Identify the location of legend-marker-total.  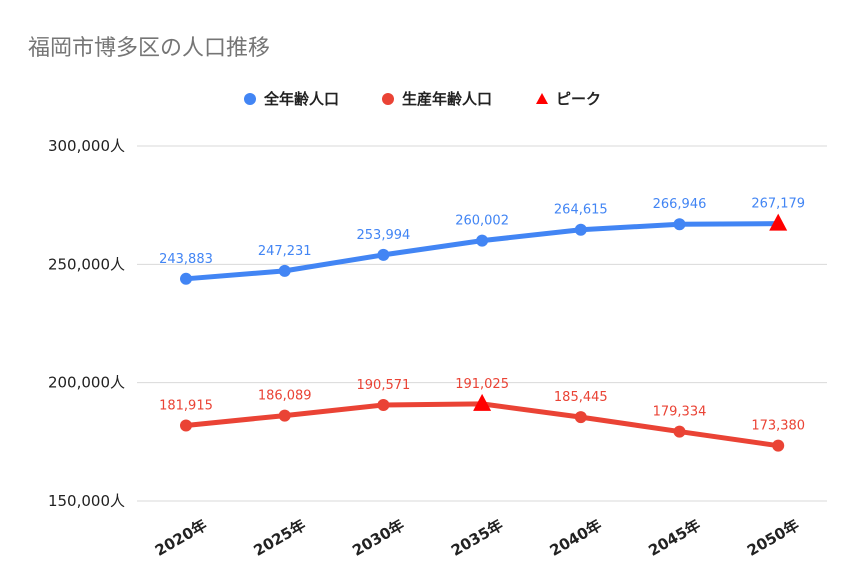
(250, 99).